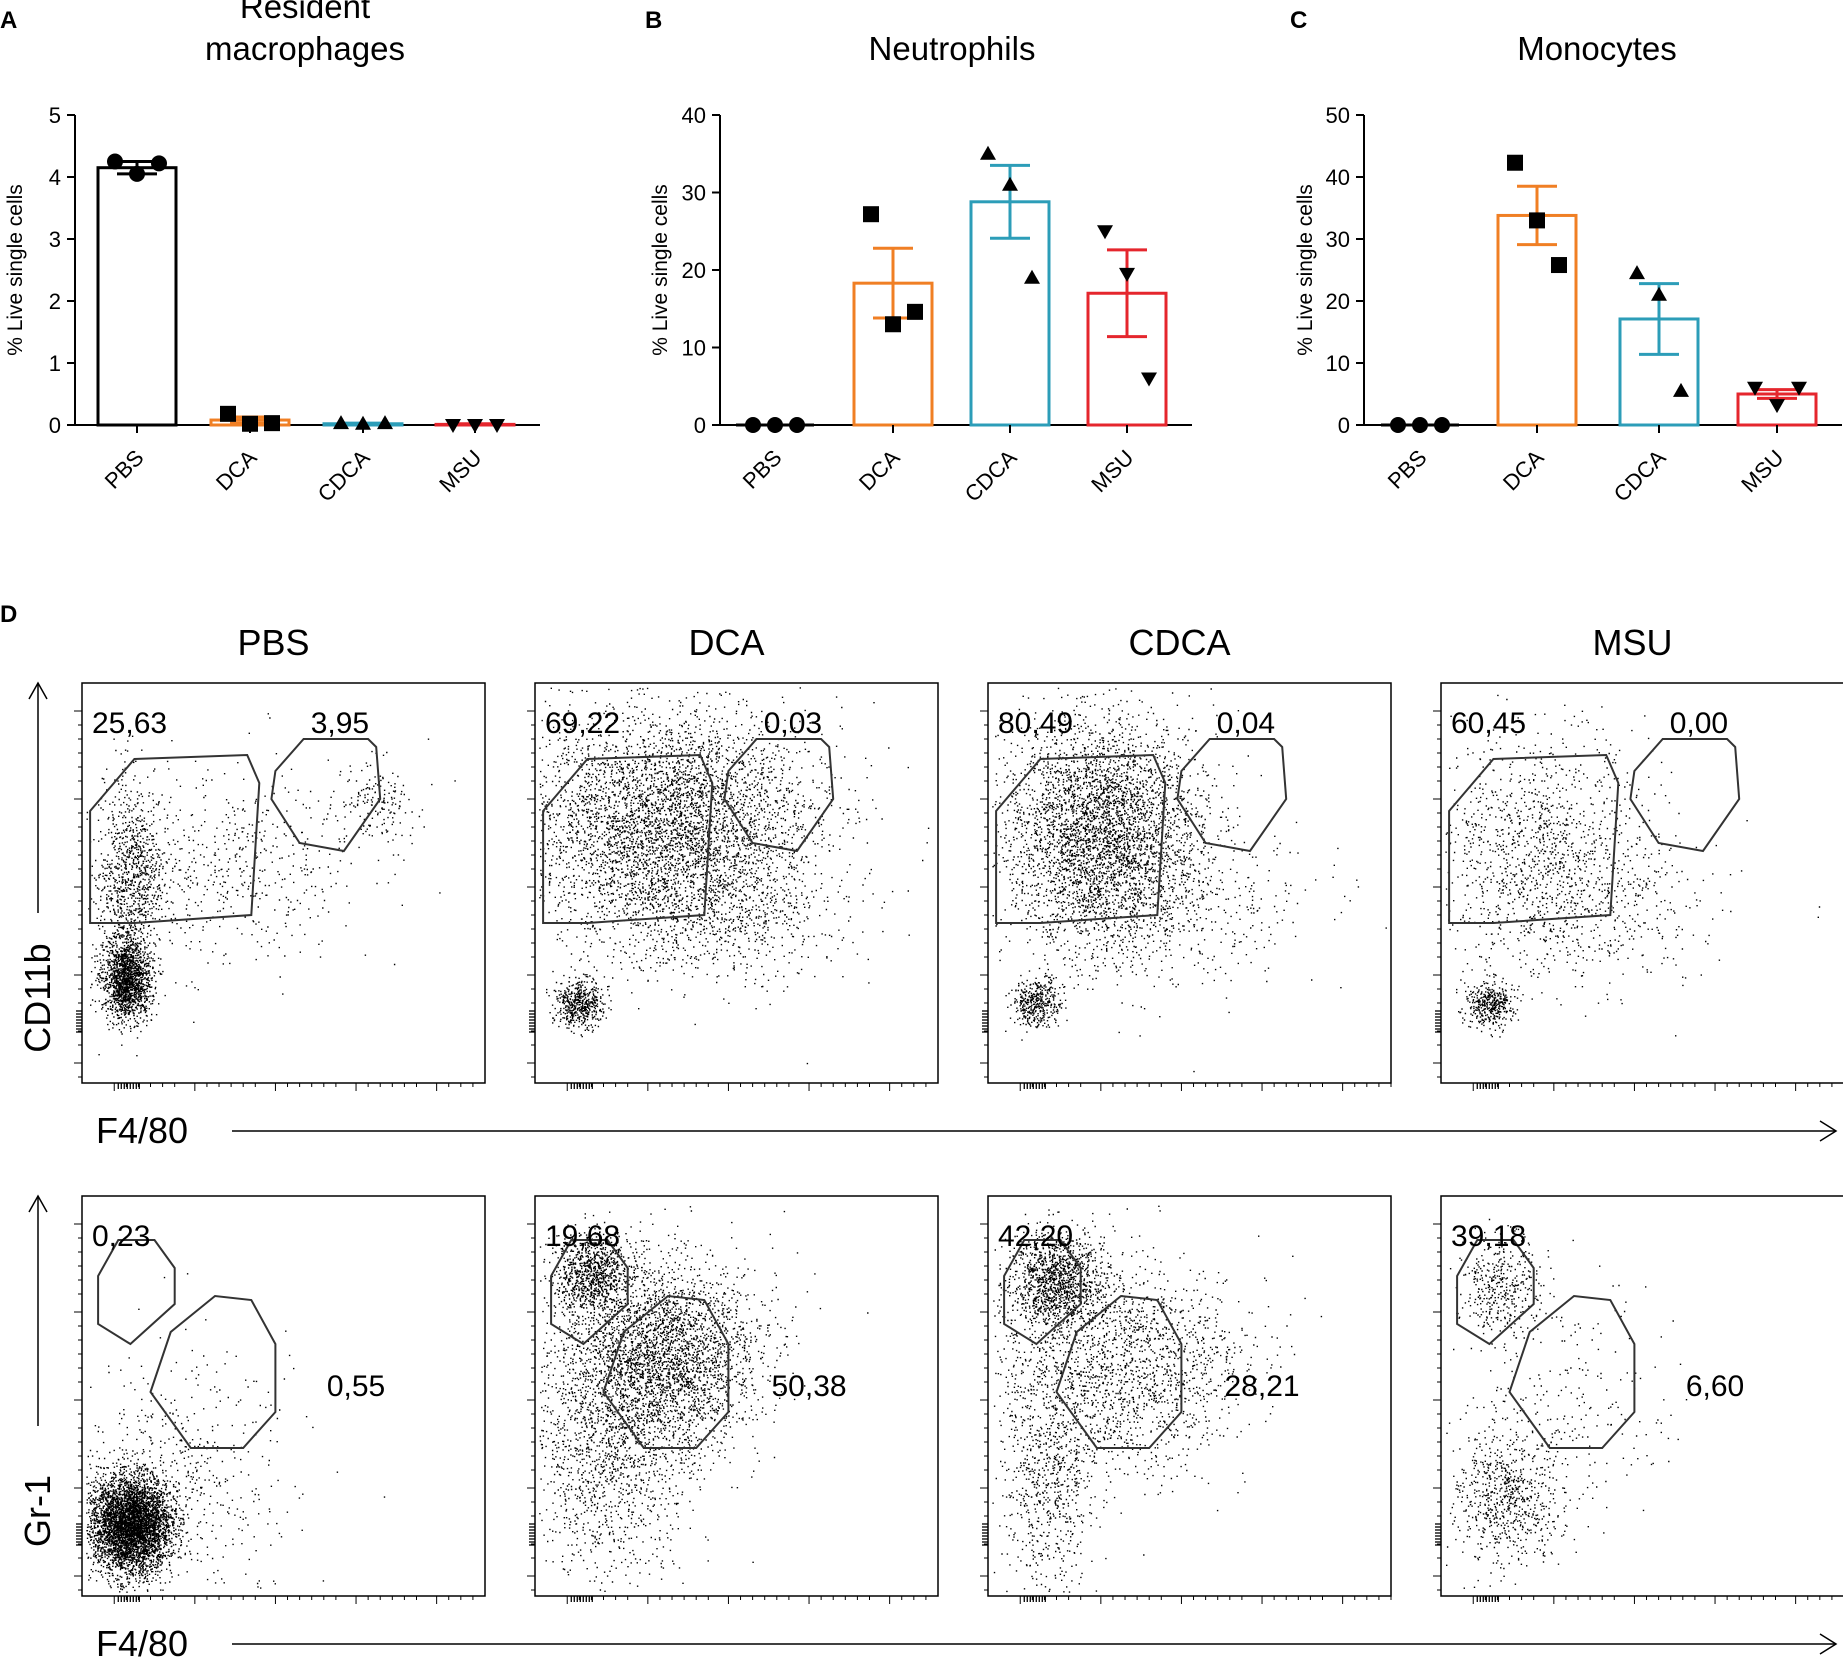 Image resolution: width=1843 pixels, height=1662 pixels. What do you see at coordinates (8, 614) in the screenshot?
I see `panel-label-d: D` at bounding box center [8, 614].